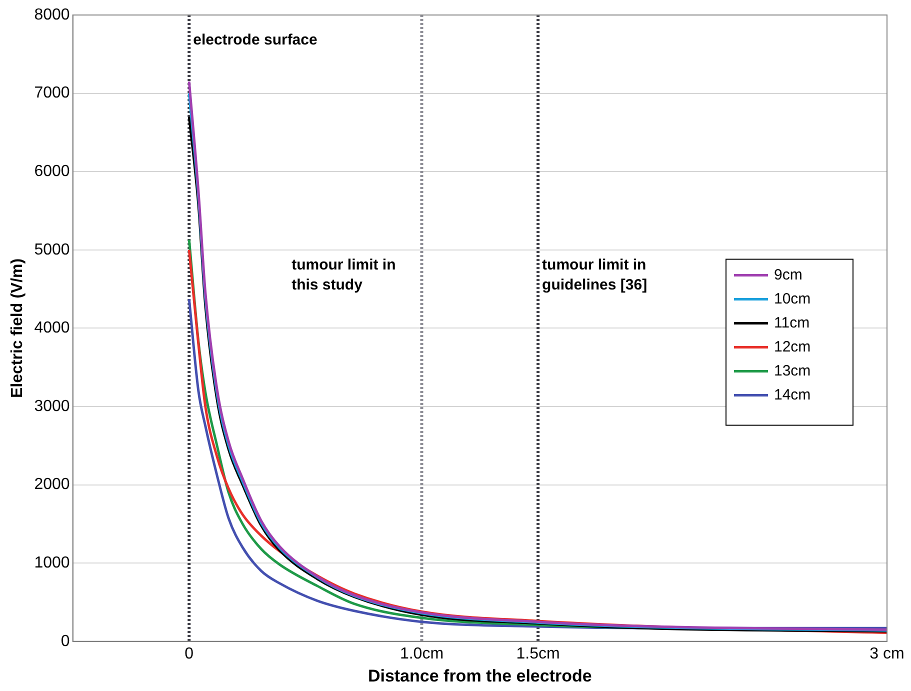 This screenshot has width=911, height=691. I want to click on y-tick-label: 0, so click(65, 641).